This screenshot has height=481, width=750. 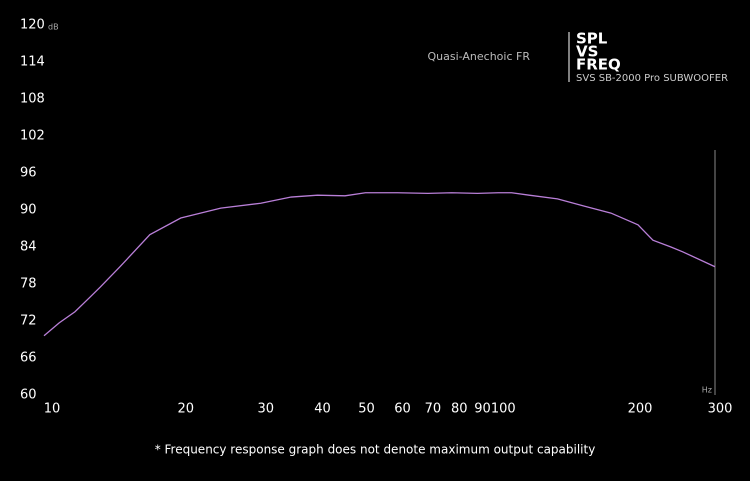 I want to click on x-tick-label: 300, so click(x=720, y=409).